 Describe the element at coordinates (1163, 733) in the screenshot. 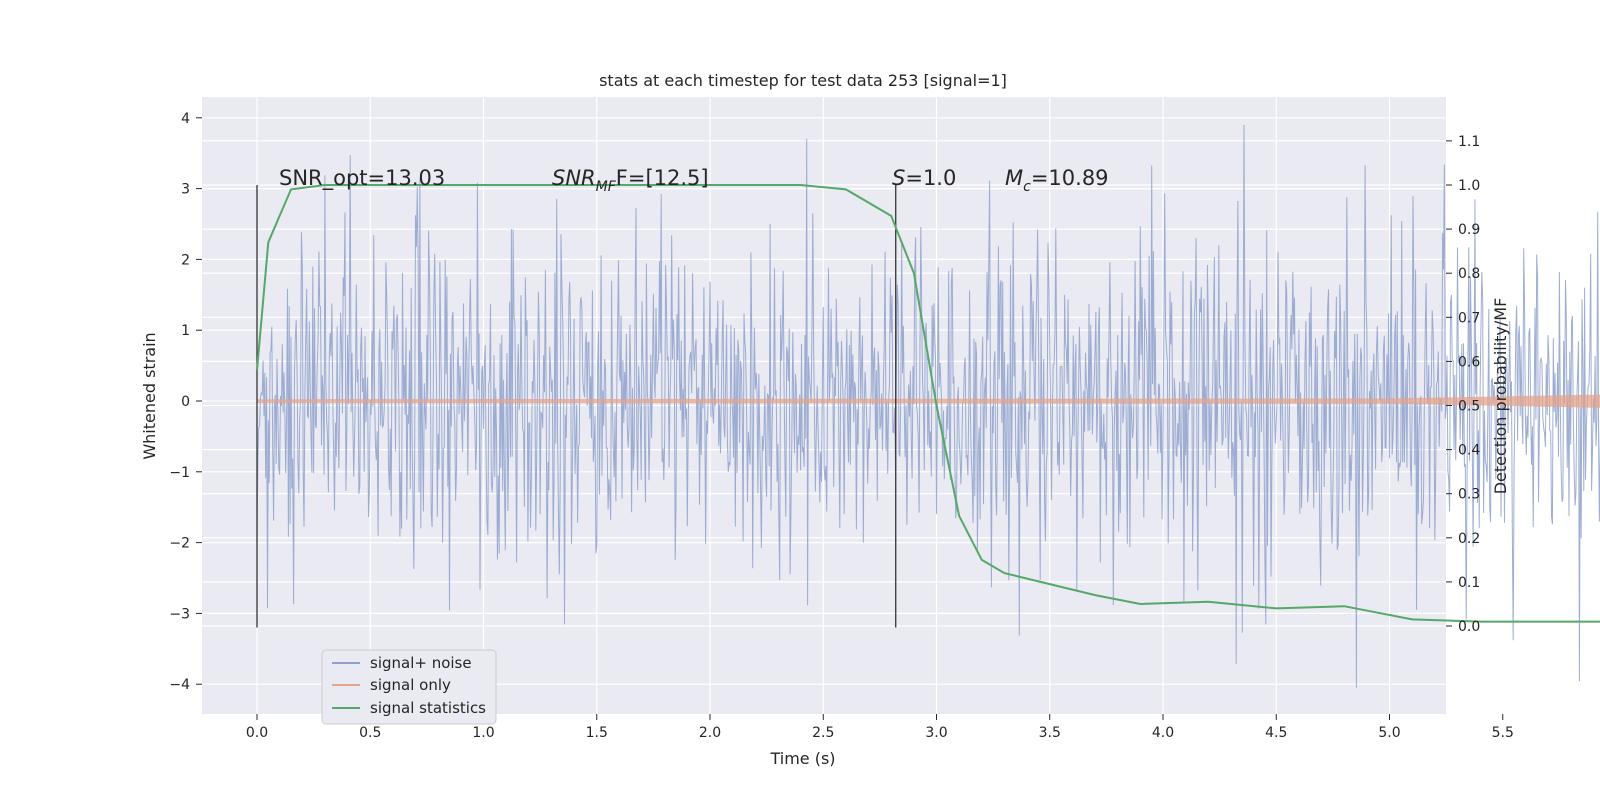

I see `x-tick-label: 4.0` at that location.